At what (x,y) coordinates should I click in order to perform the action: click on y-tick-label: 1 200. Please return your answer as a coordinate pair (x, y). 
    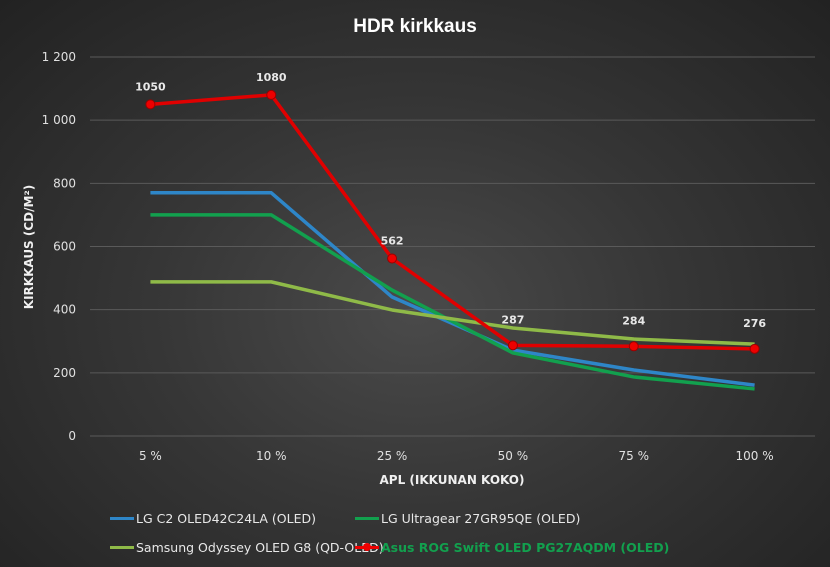
    Looking at the image, I should click on (59, 57).